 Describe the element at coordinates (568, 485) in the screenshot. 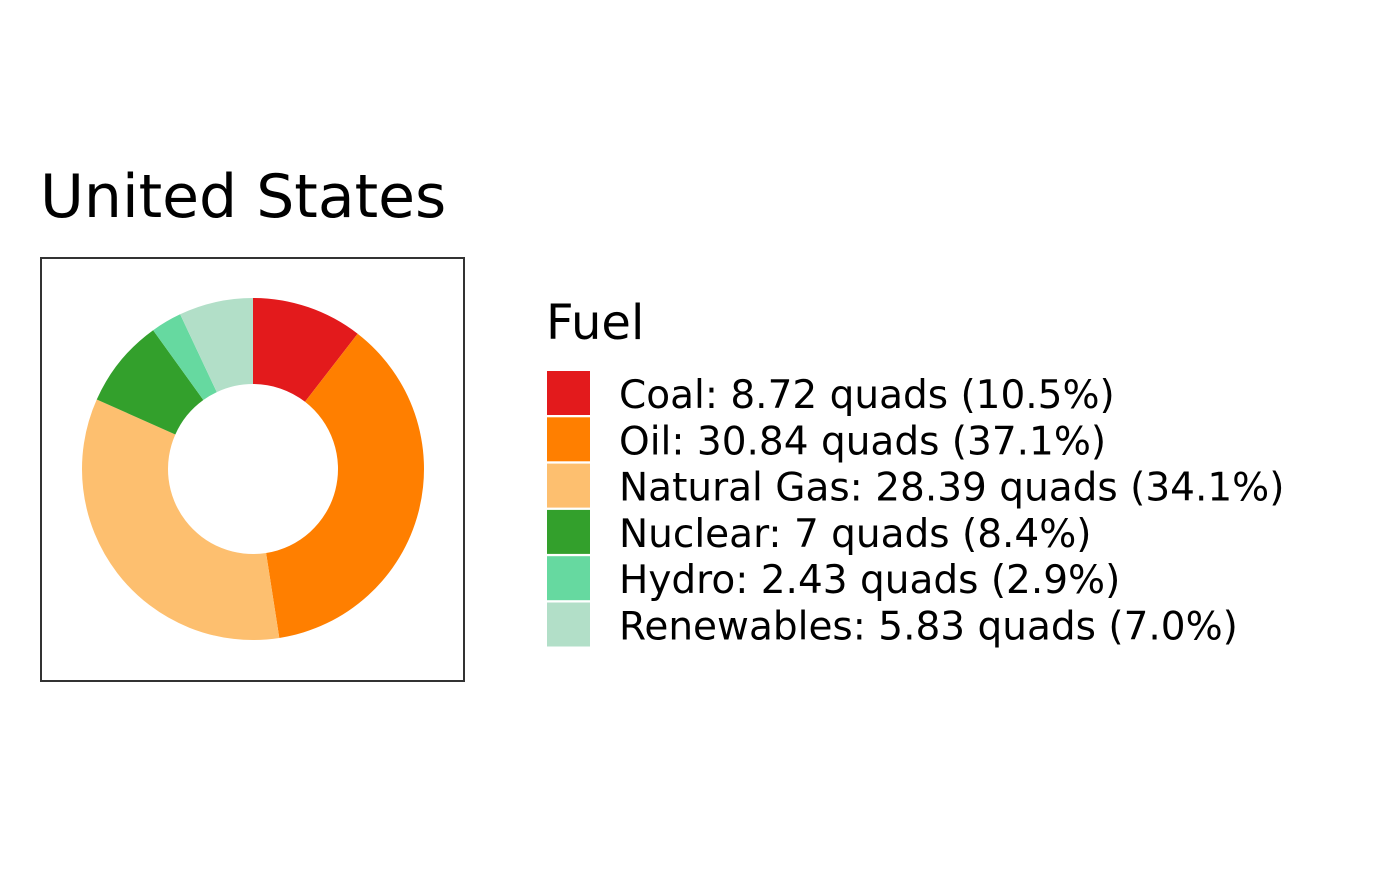

I see `legend-key-natural-gas` at that location.